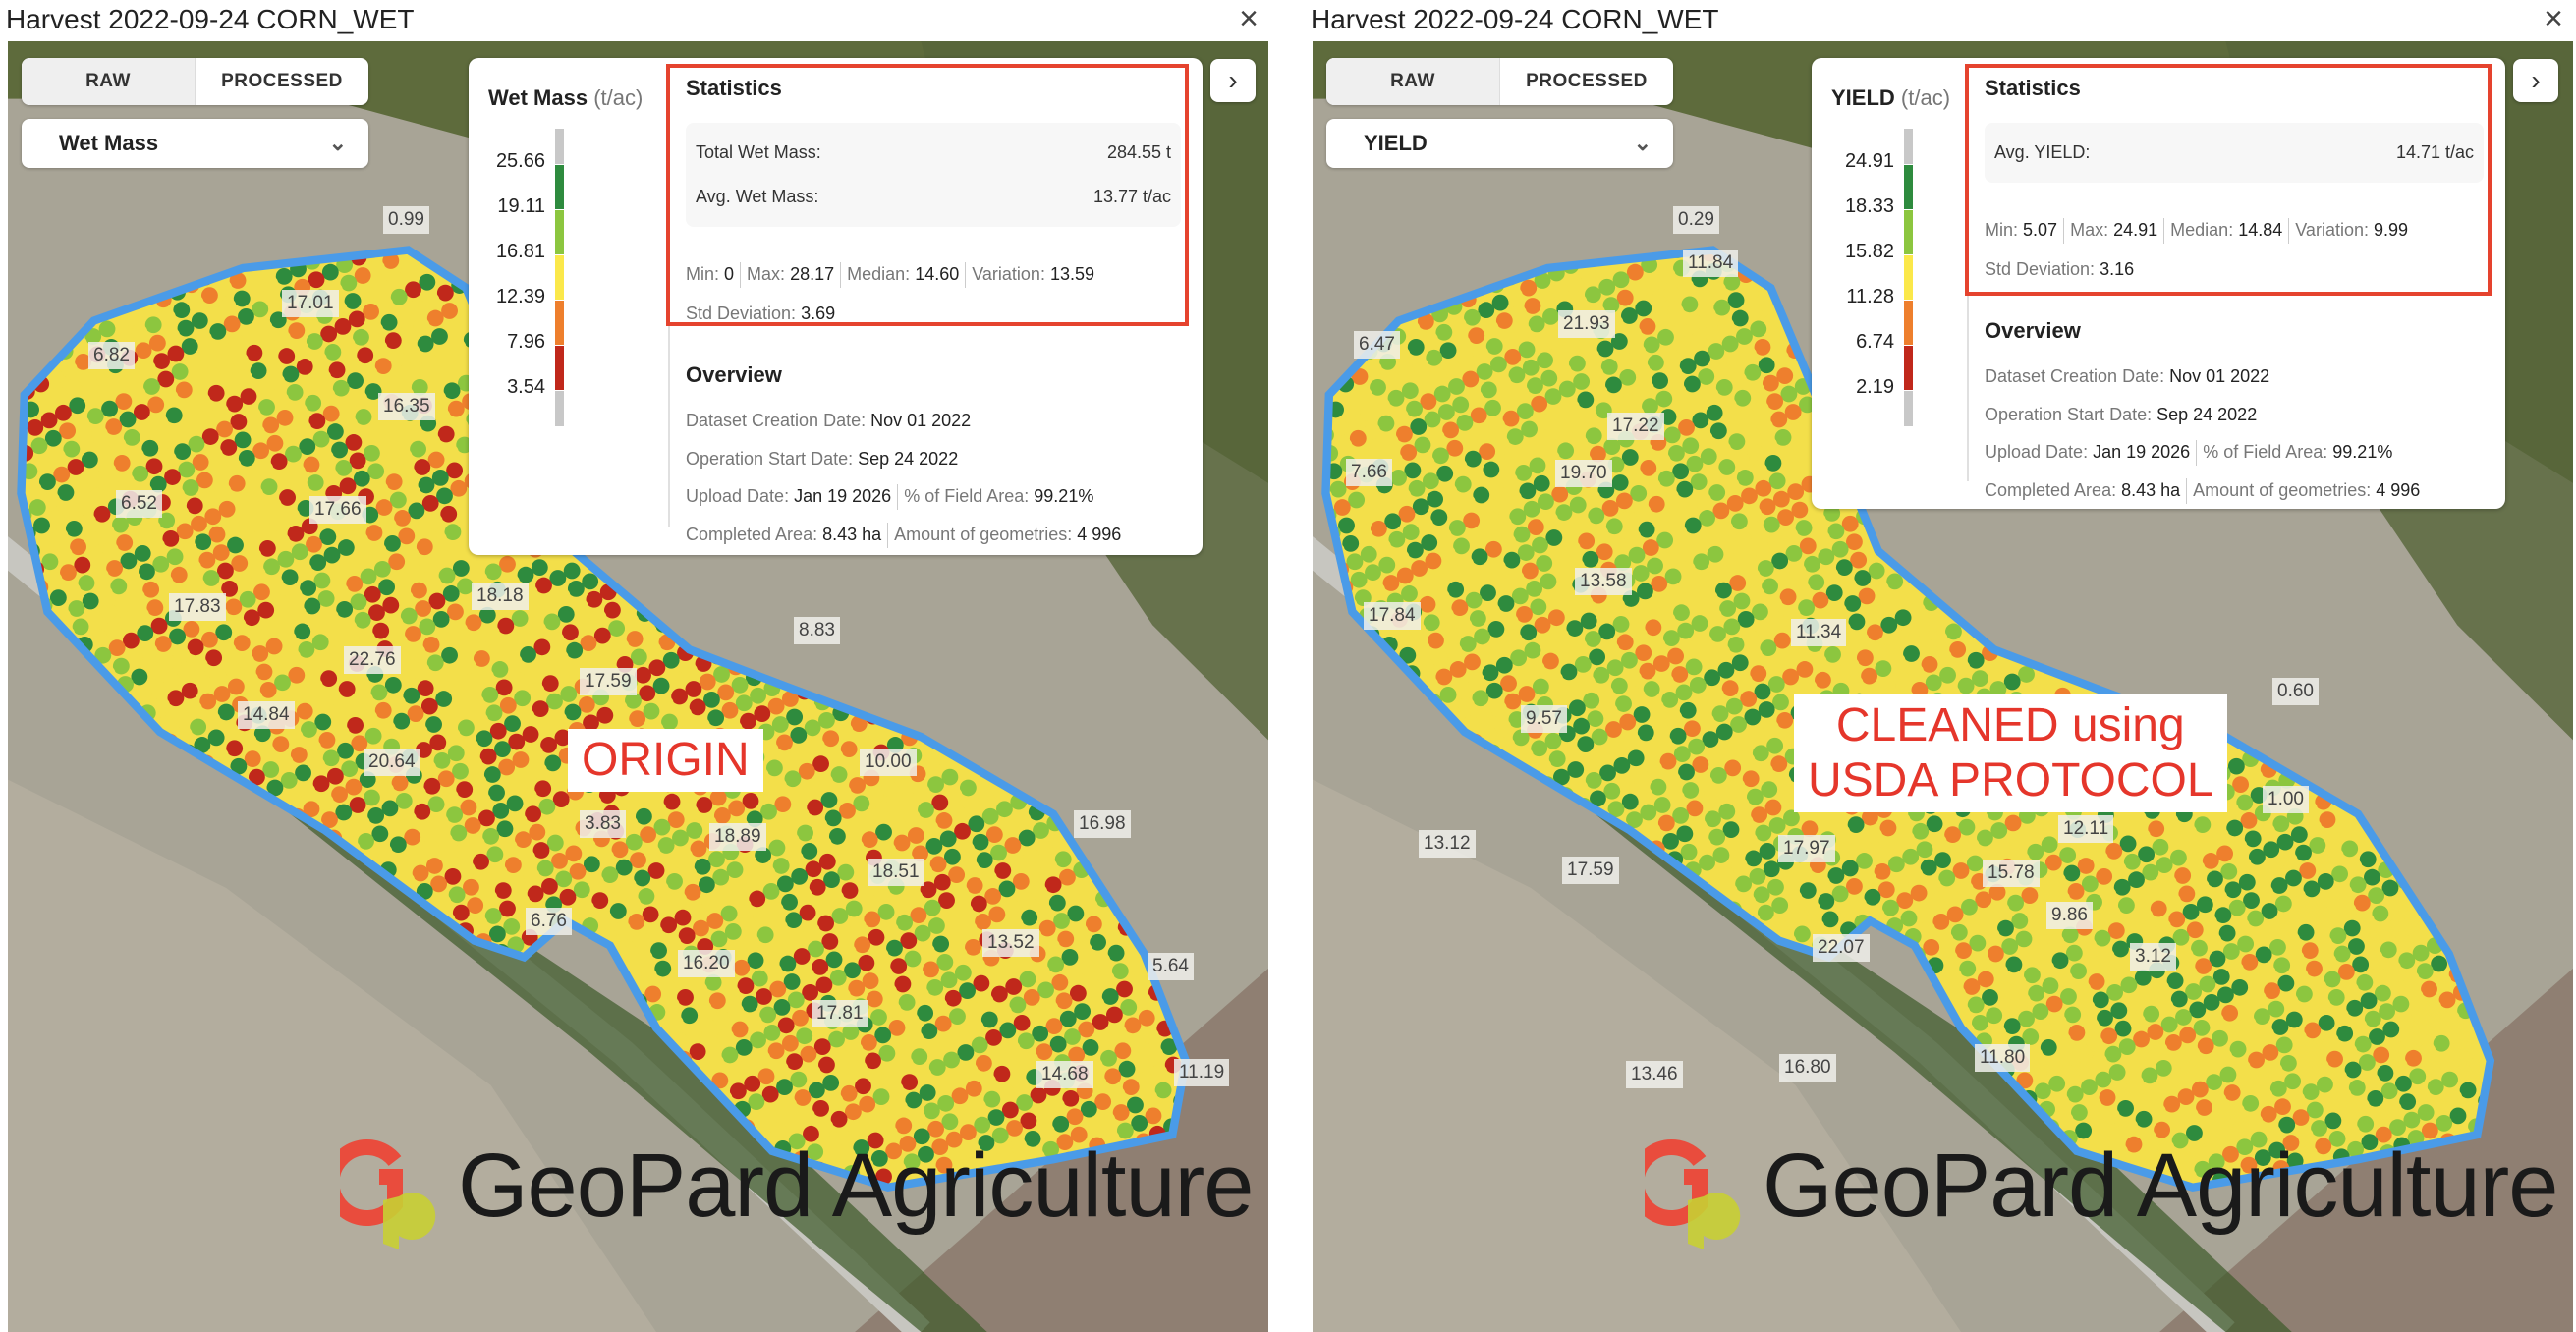 This screenshot has width=2576, height=1332. I want to click on legend-title: YIELD (t/ac), so click(1899, 98).